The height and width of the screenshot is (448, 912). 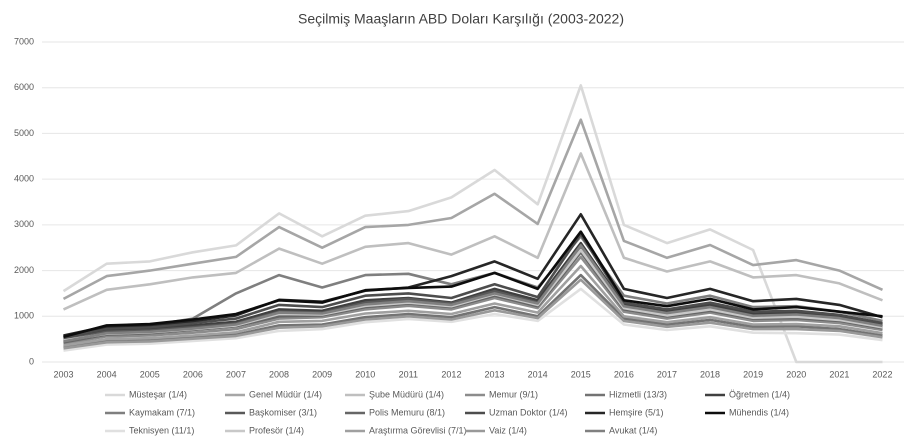 I want to click on x-tick-label: 2011, so click(x=408, y=374).